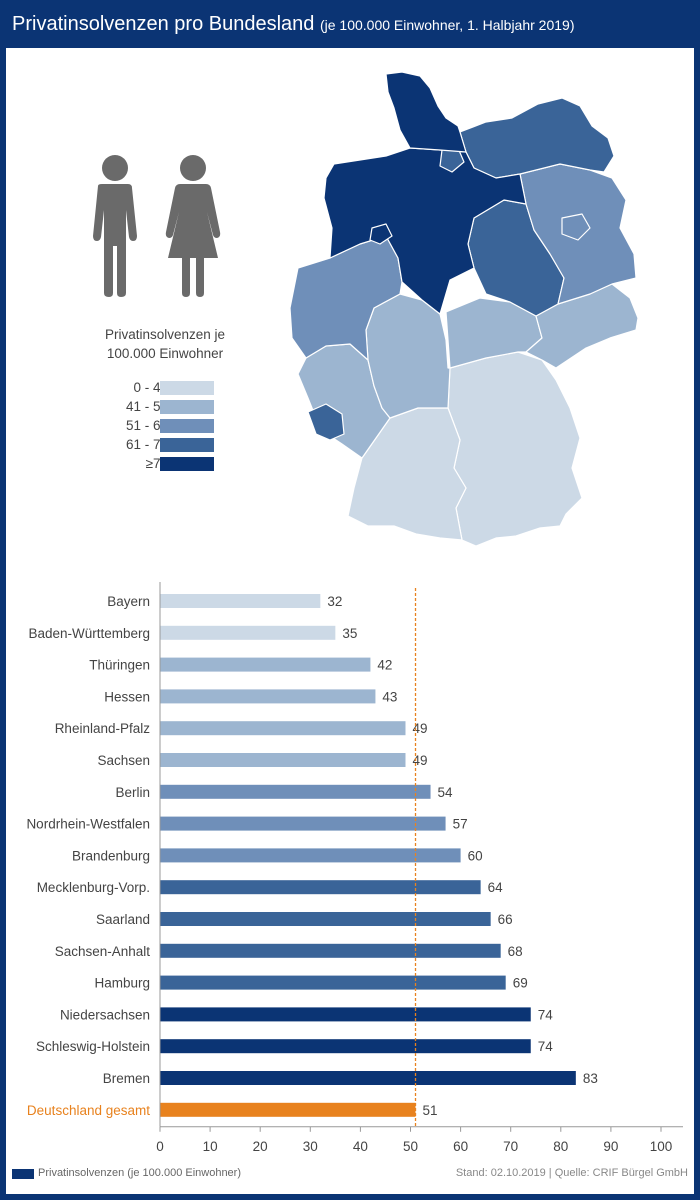 The height and width of the screenshot is (1200, 700). Describe the element at coordinates (430, 1110) in the screenshot. I see `value-label: 51` at that location.